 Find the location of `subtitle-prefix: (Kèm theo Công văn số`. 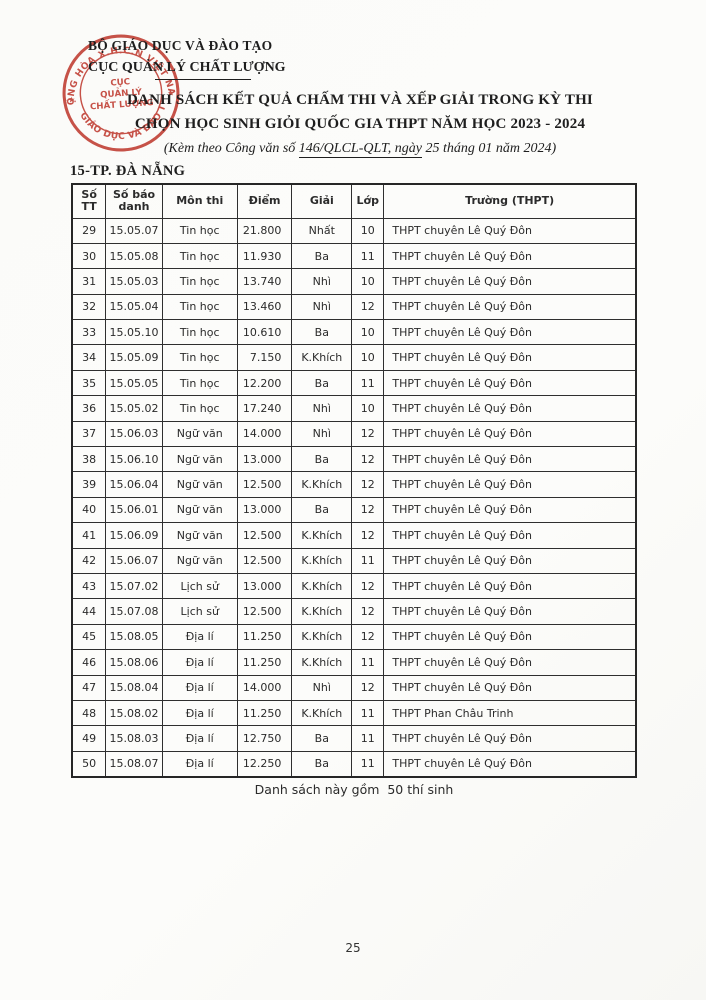

subtitle-prefix: (Kèm theo Công văn số is located at coordinates (231, 148).